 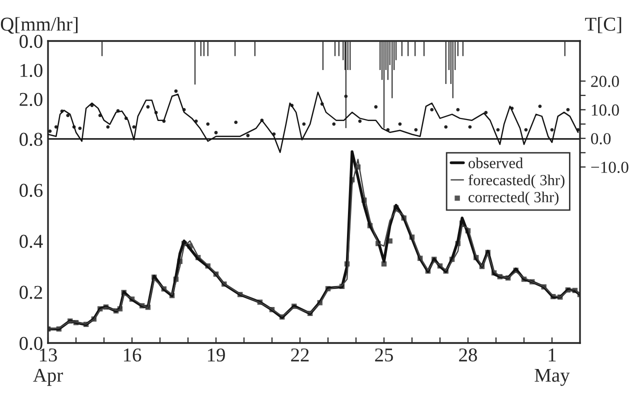 What do you see at coordinates (605, 82) in the screenshot?
I see `y2-tick-label: 20.0` at bounding box center [605, 82].